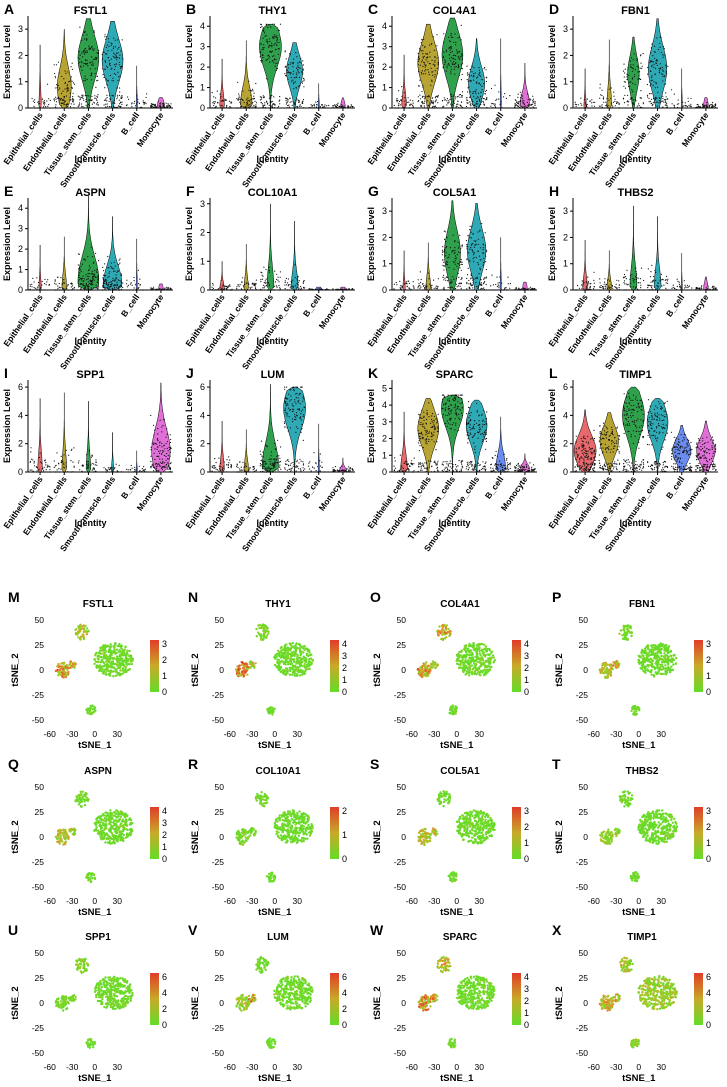  What do you see at coordinates (272, 11) in the screenshot?
I see `panel-title: THY1` at bounding box center [272, 11].